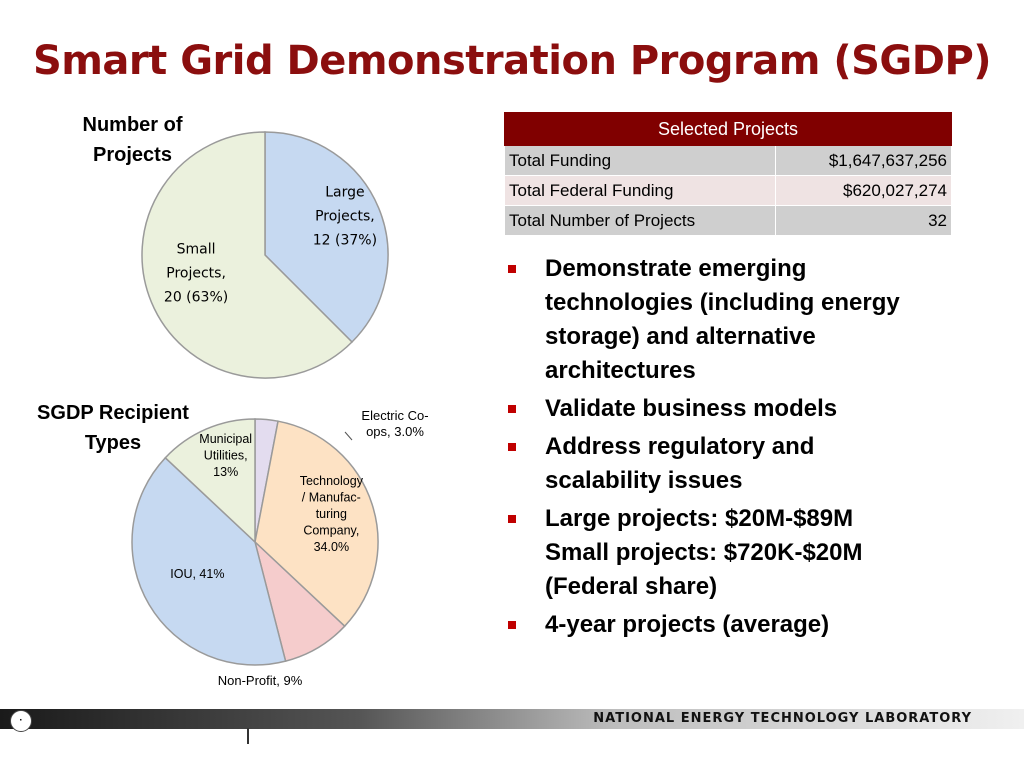 The height and width of the screenshot is (768, 1024). What do you see at coordinates (345, 217) in the screenshot?
I see `slice-label: Large Projects, 12 (37%)` at bounding box center [345, 217].